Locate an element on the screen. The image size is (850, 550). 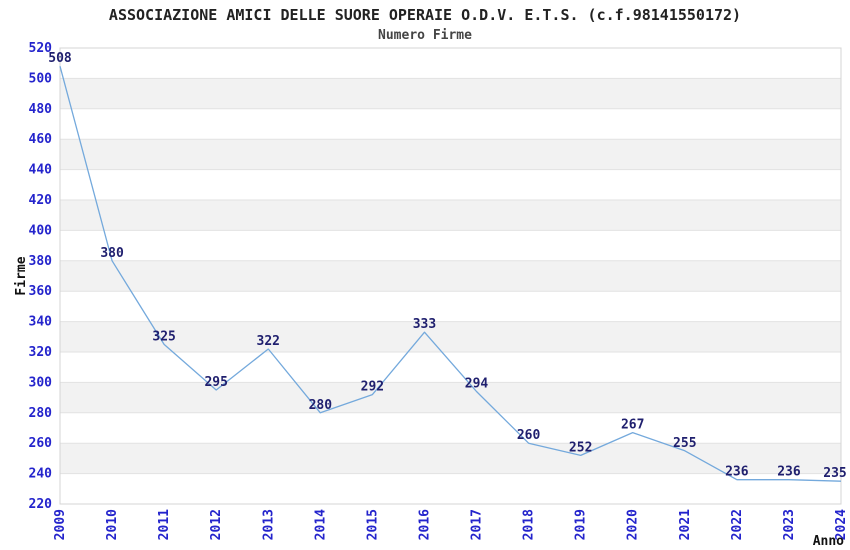
x-tick-label: 2013 is located at coordinates (268, 524).